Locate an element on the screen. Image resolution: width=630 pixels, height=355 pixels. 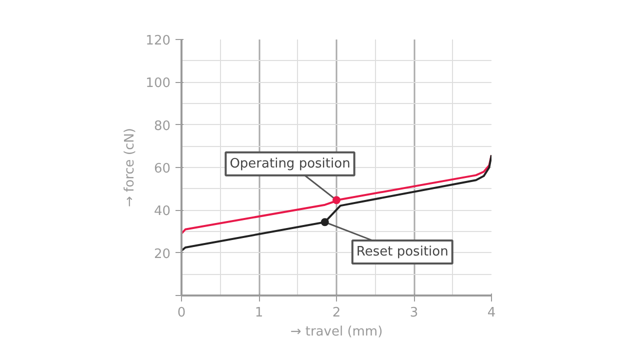
y-tick-label: 80 is located at coordinates (162, 126).